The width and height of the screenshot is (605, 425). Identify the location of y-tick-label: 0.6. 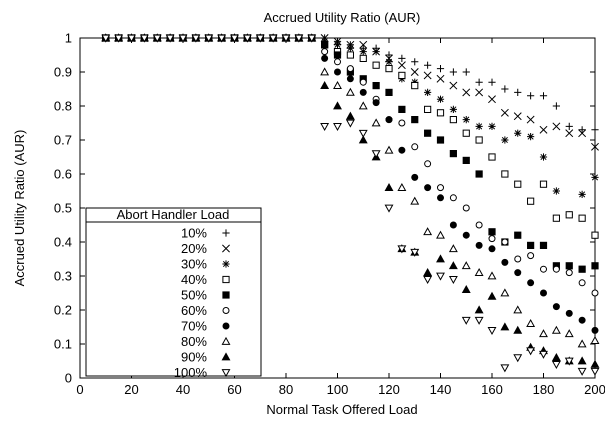
(63, 174).